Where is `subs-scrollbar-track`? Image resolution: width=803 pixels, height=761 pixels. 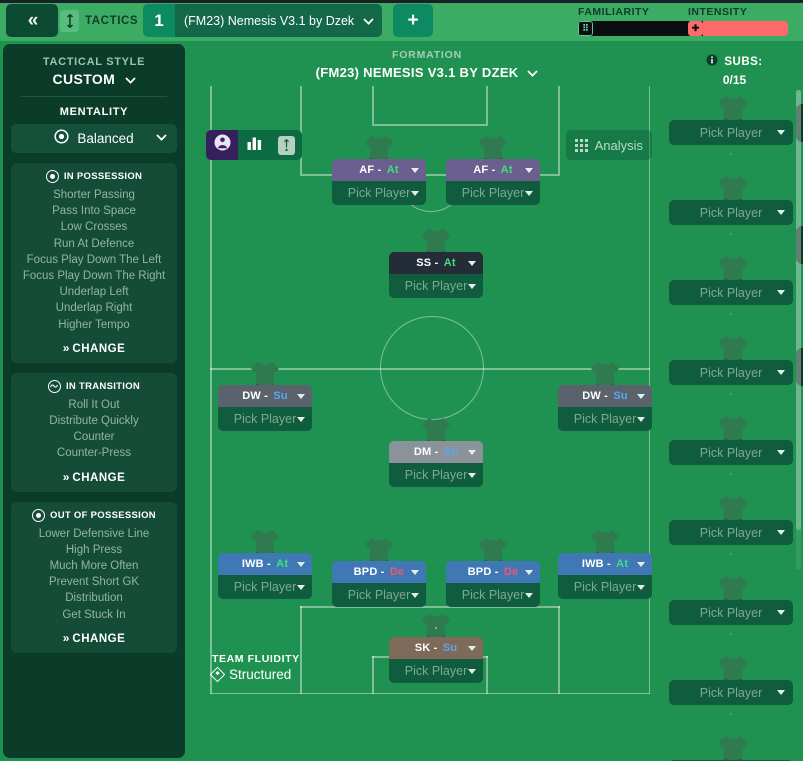 subs-scrollbar-track is located at coordinates (798, 330).